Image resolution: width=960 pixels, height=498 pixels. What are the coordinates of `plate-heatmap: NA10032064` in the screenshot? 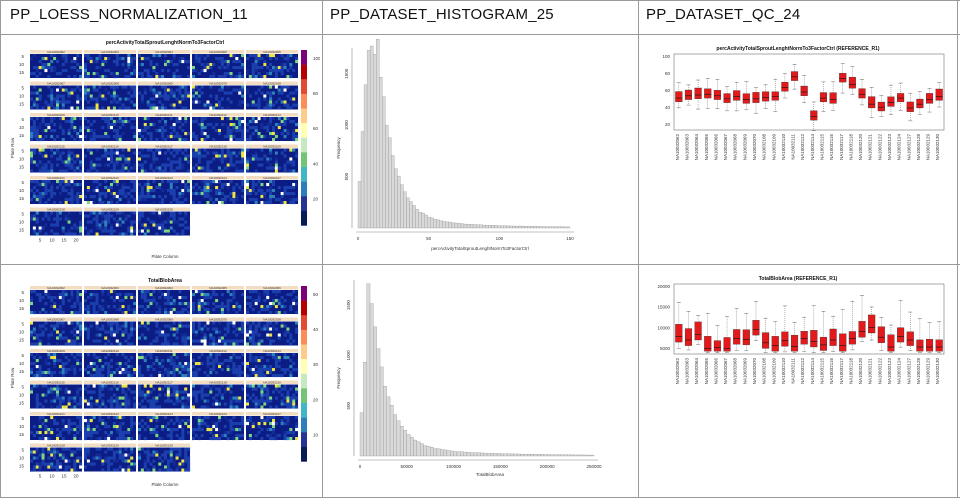 It's located at (164, 300).